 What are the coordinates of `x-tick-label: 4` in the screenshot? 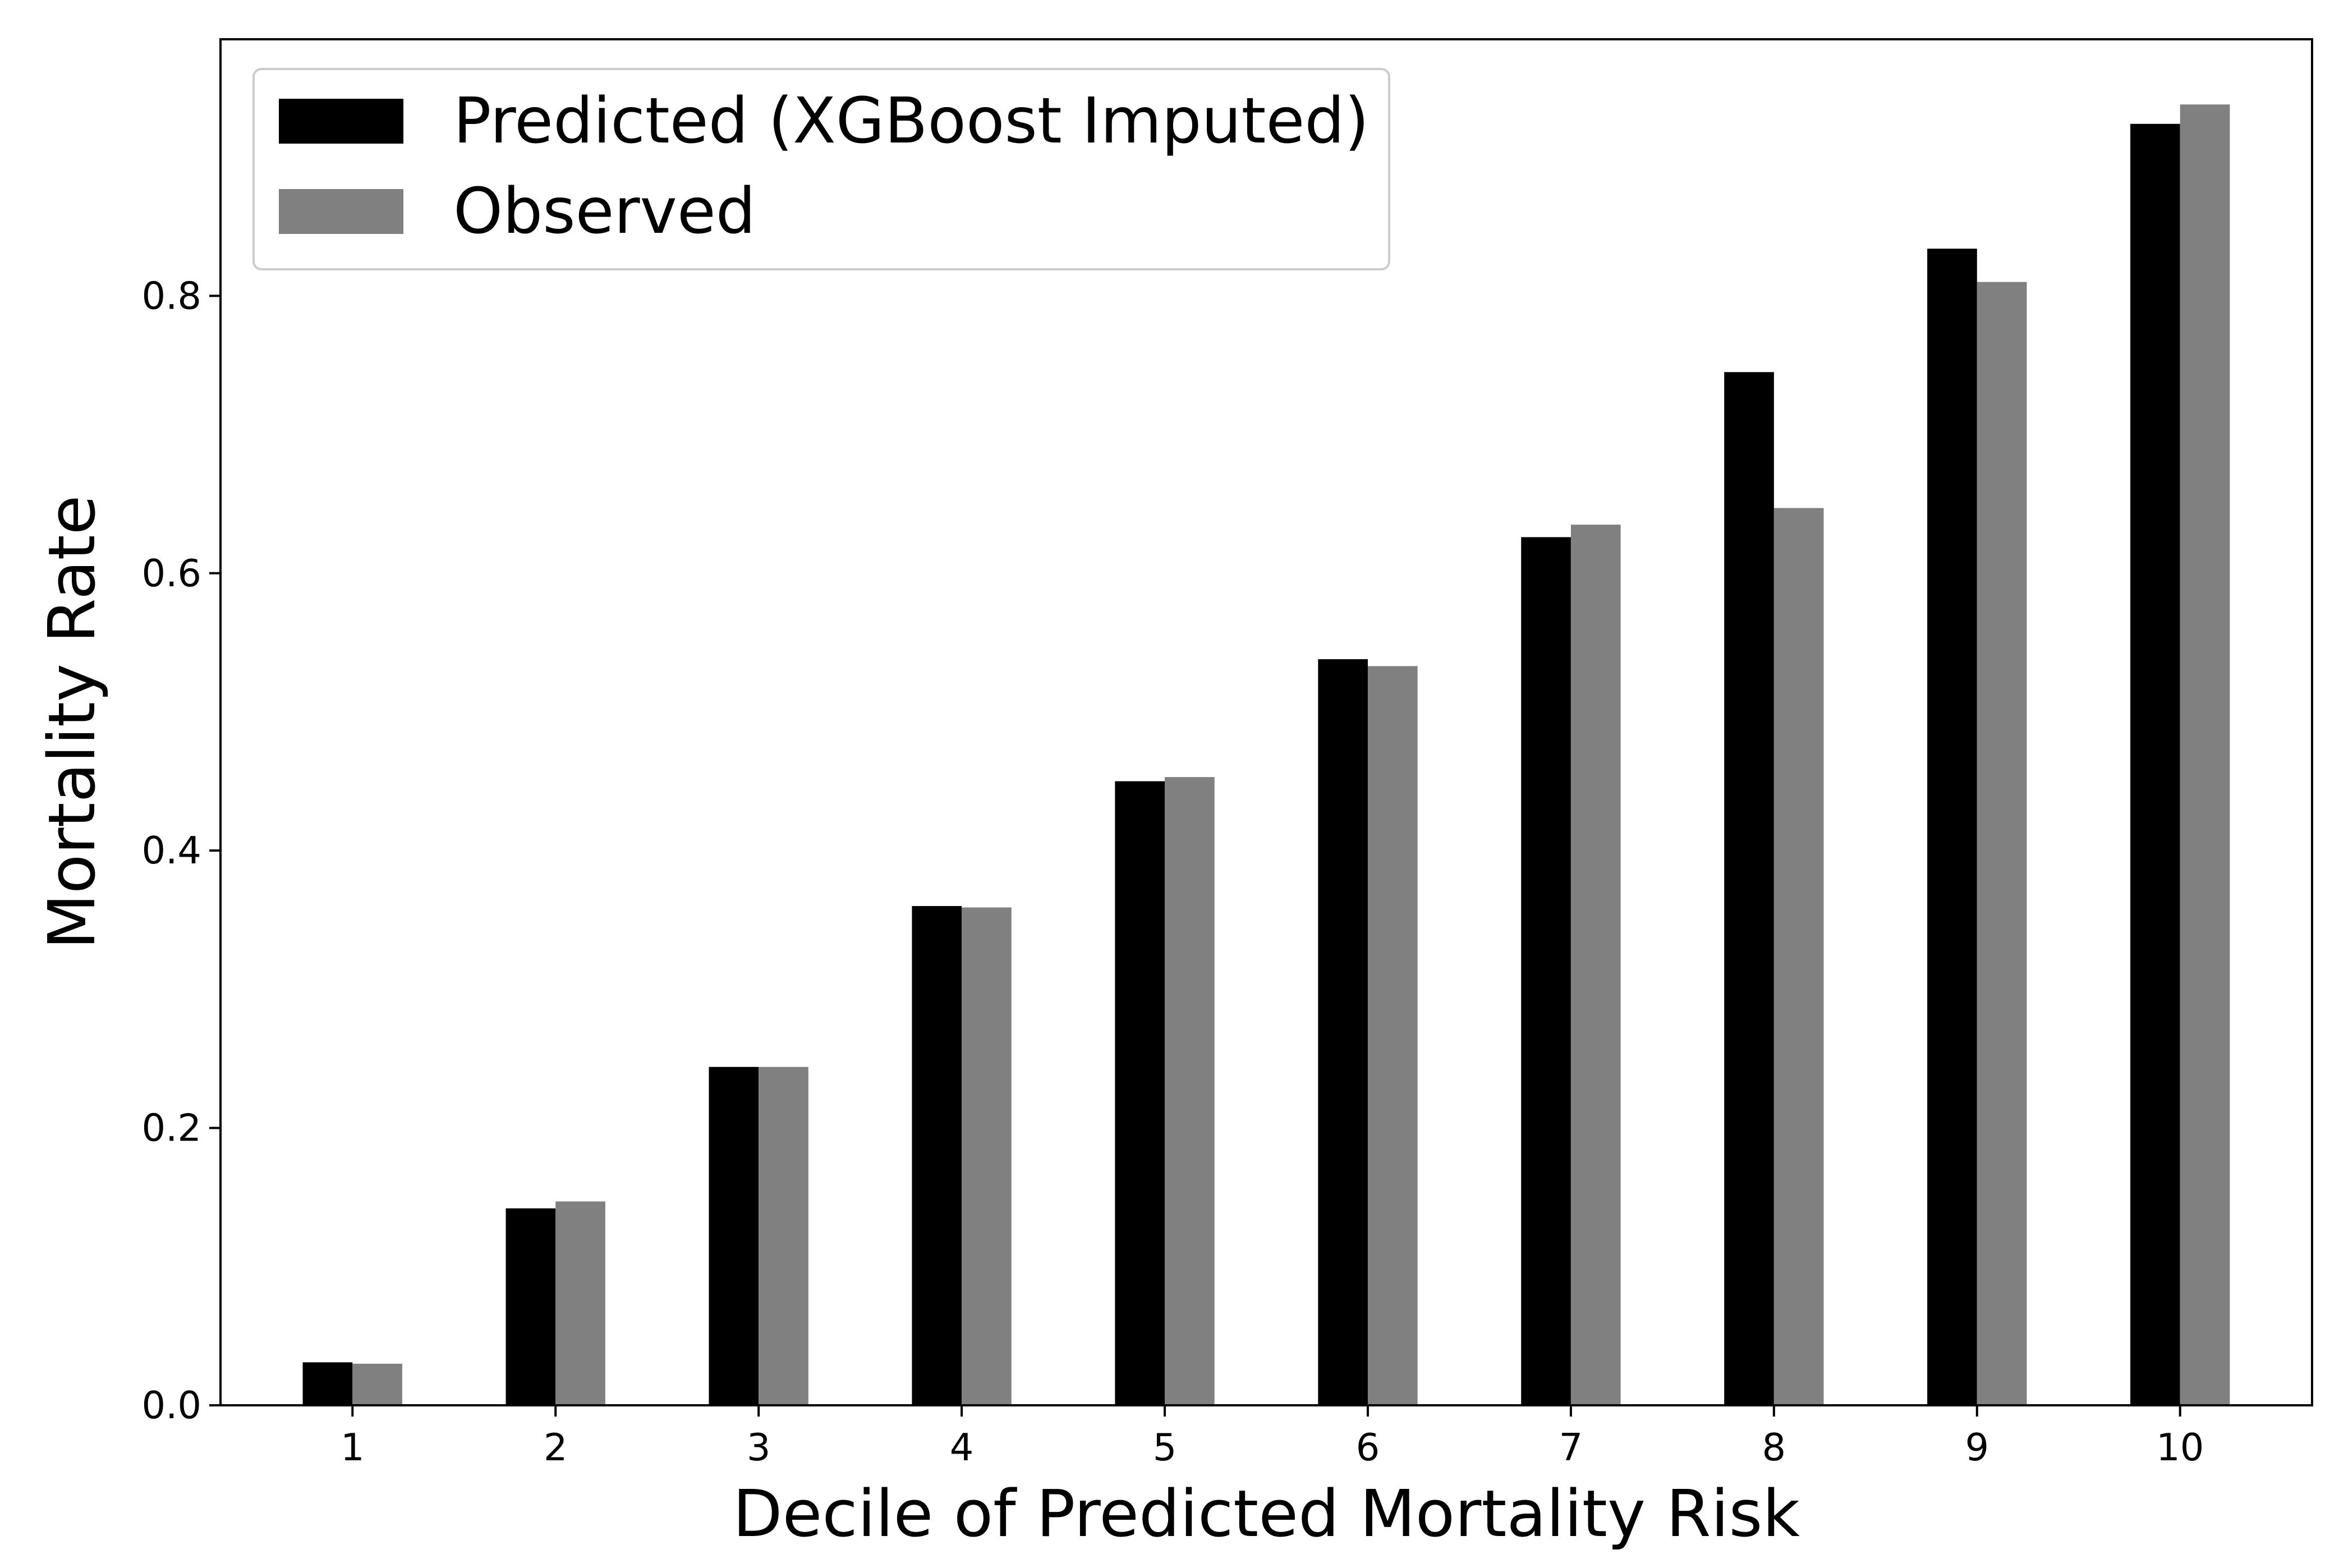 It's located at (962, 1447).